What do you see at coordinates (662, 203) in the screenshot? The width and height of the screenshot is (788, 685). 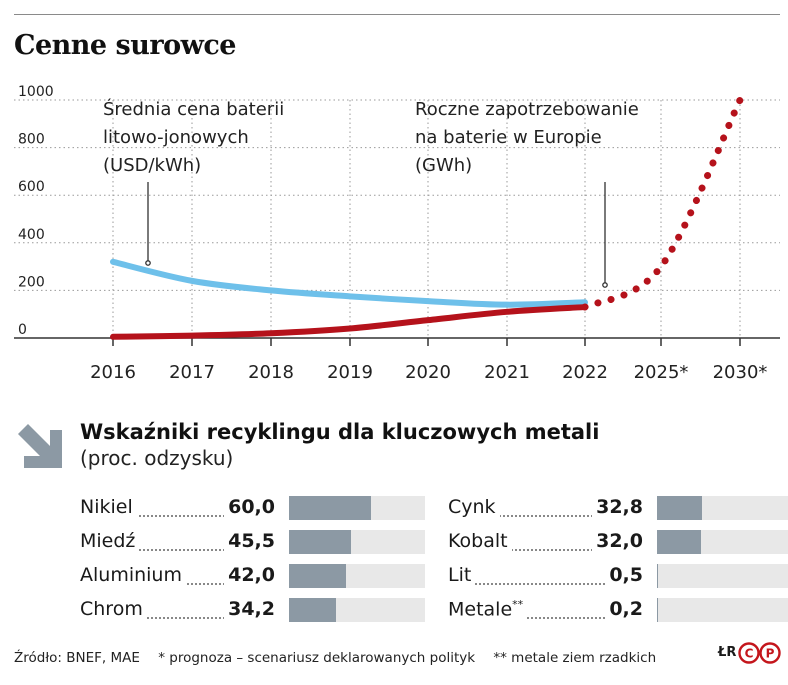 I see `demand-forecast-line` at bounding box center [662, 203].